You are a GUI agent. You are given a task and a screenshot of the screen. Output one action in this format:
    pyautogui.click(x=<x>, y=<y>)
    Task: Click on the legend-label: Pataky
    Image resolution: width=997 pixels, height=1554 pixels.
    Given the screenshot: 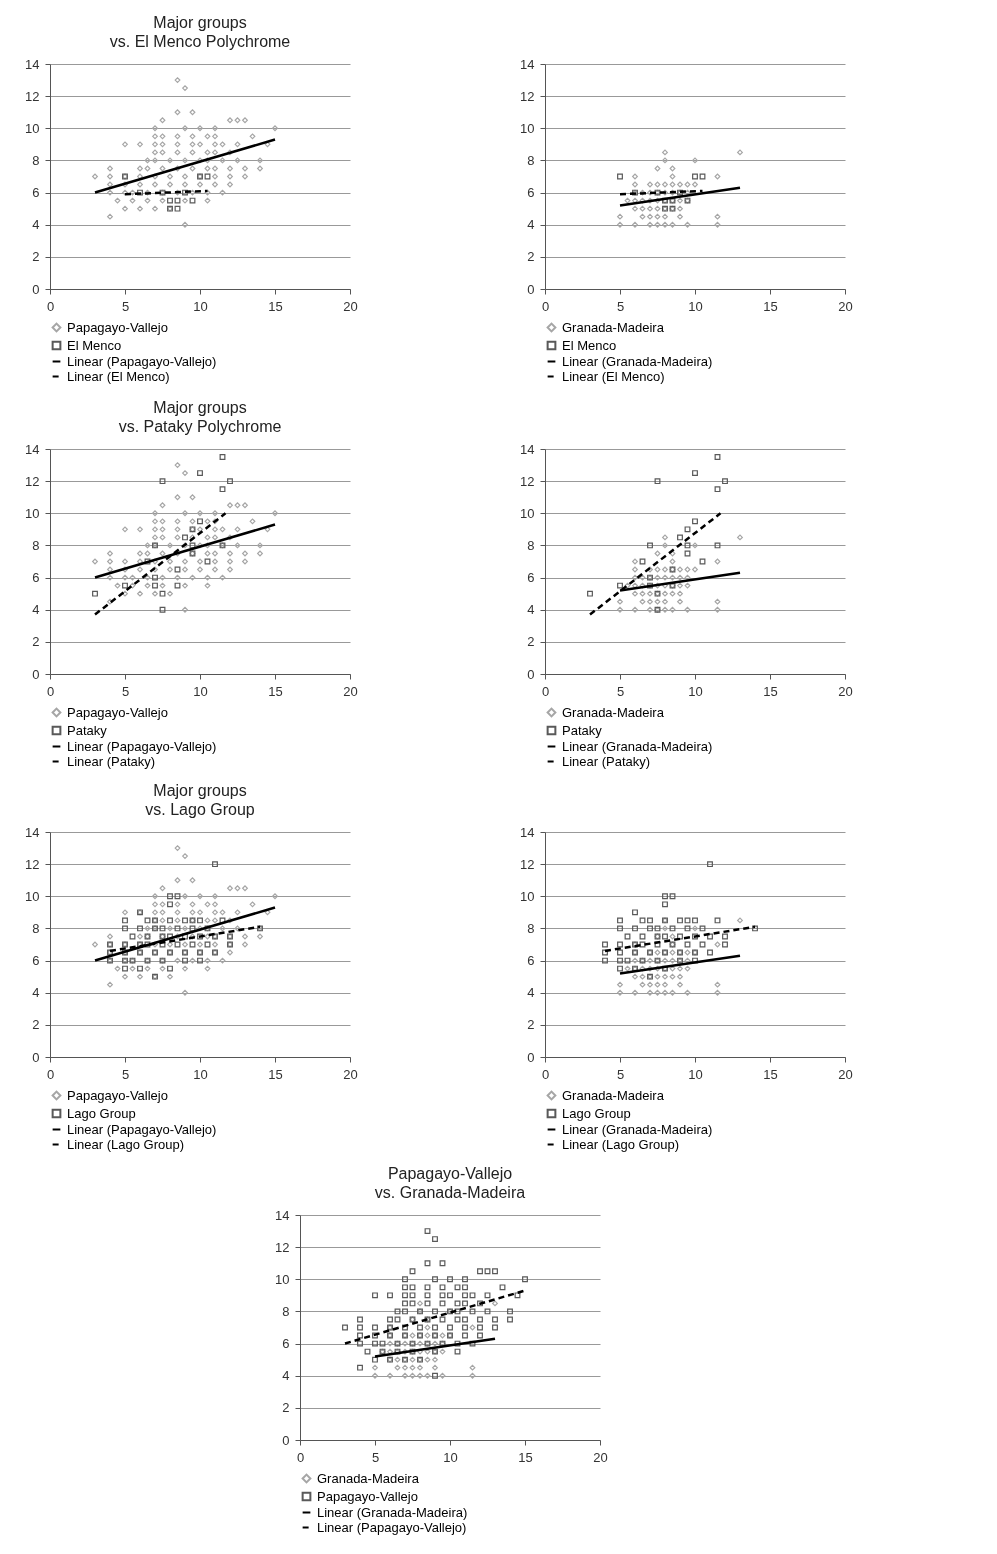 What is the action you would take?
    pyautogui.click(x=582, y=730)
    